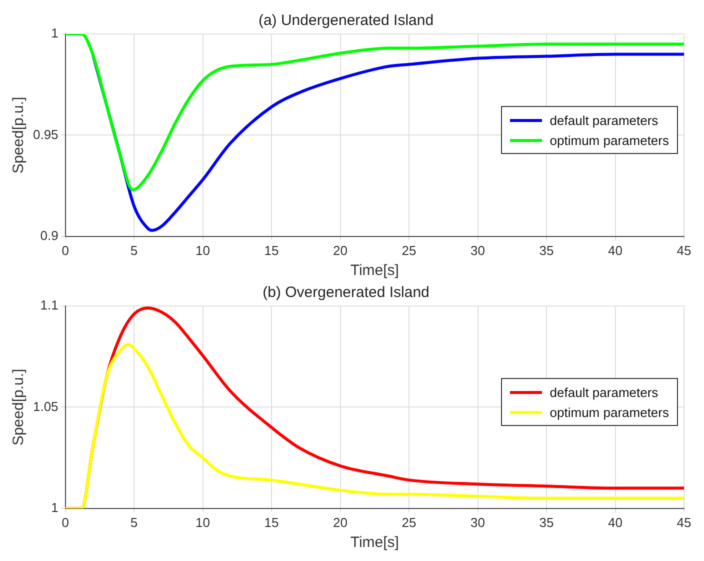 The image size is (704, 561). Describe the element at coordinates (346, 21) in the screenshot. I see `chart-title: (a) Undergenerated Island` at that location.